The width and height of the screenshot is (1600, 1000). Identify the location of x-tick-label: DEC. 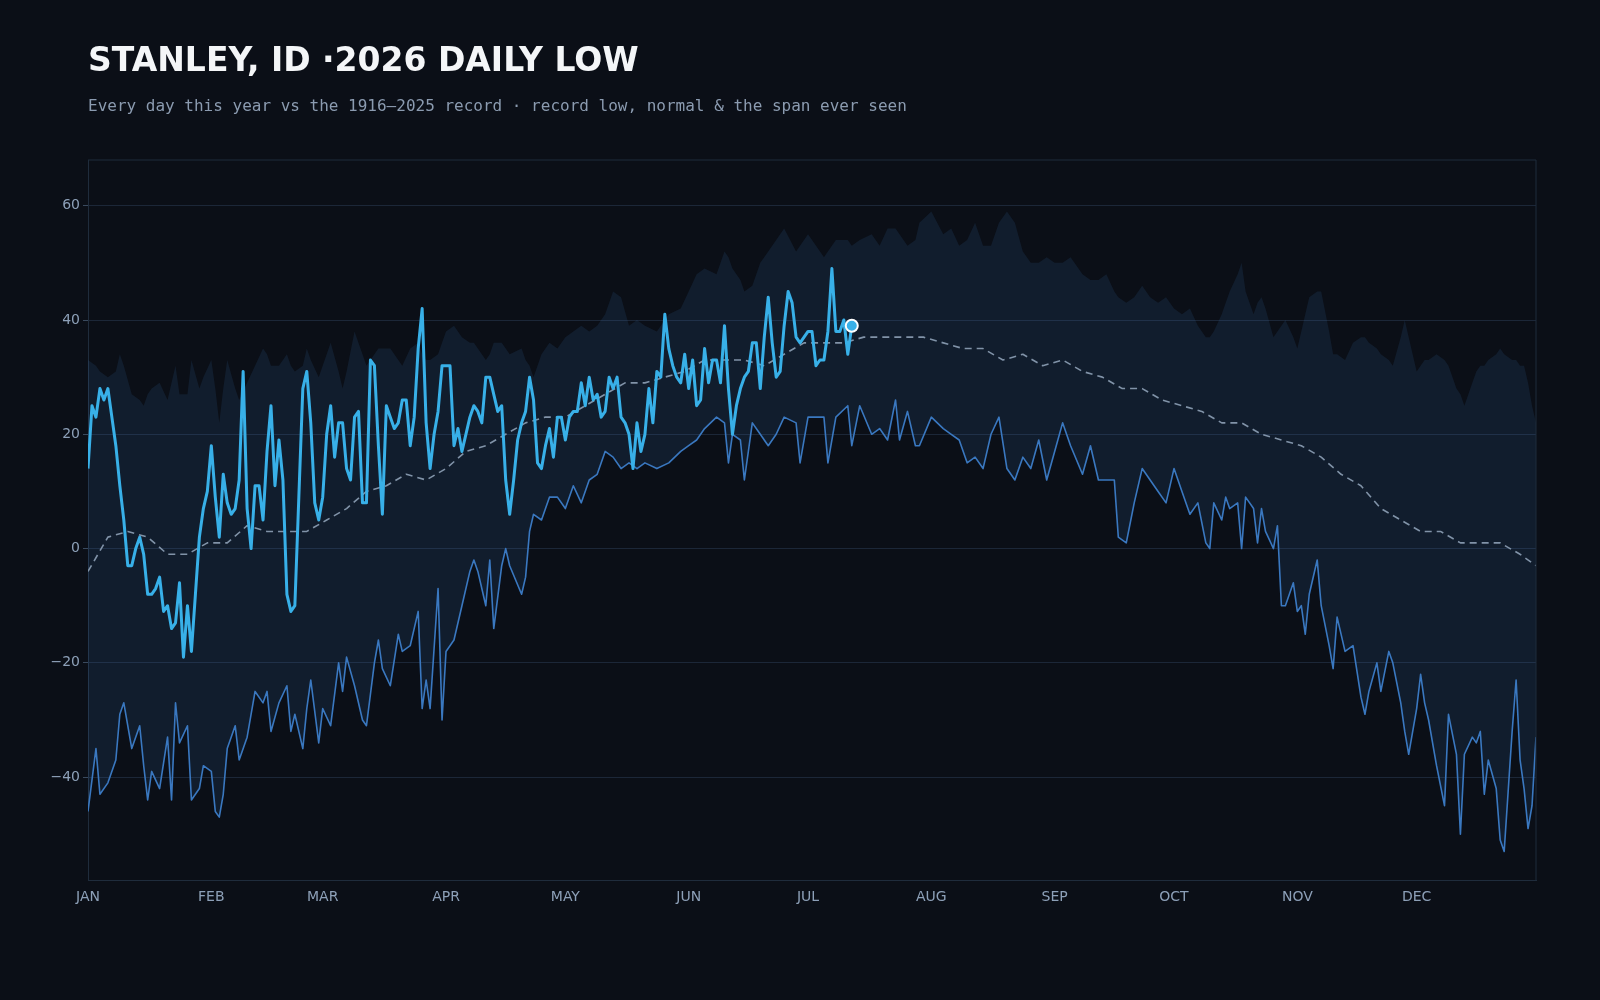
(1416, 896).